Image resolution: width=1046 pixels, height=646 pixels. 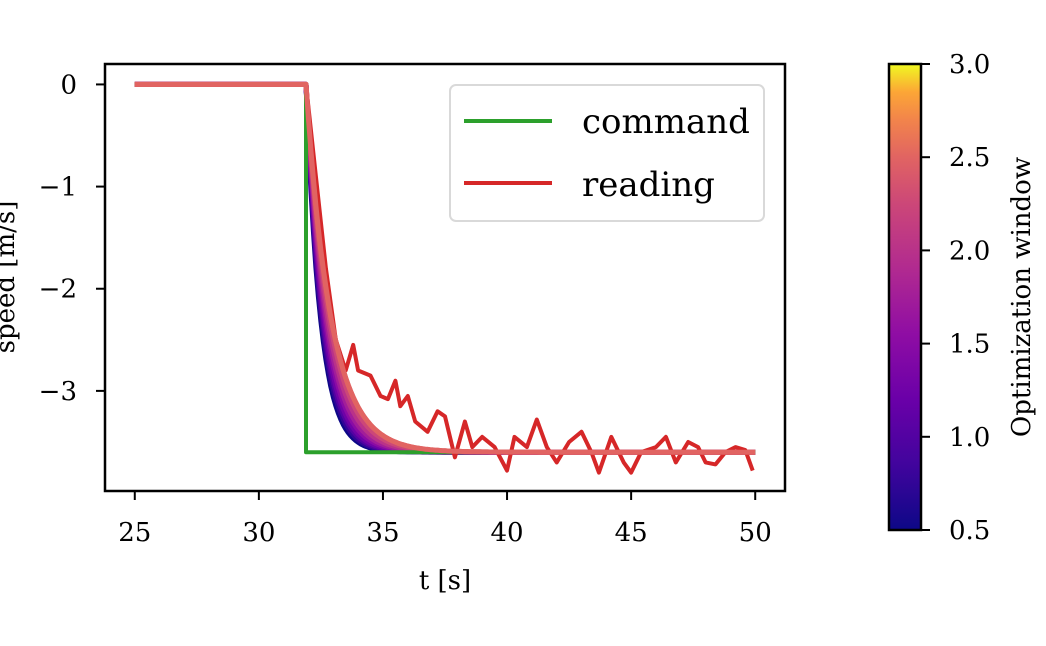 What do you see at coordinates (969, 438) in the screenshot?
I see `colorbar-tick-label: 1.0` at bounding box center [969, 438].